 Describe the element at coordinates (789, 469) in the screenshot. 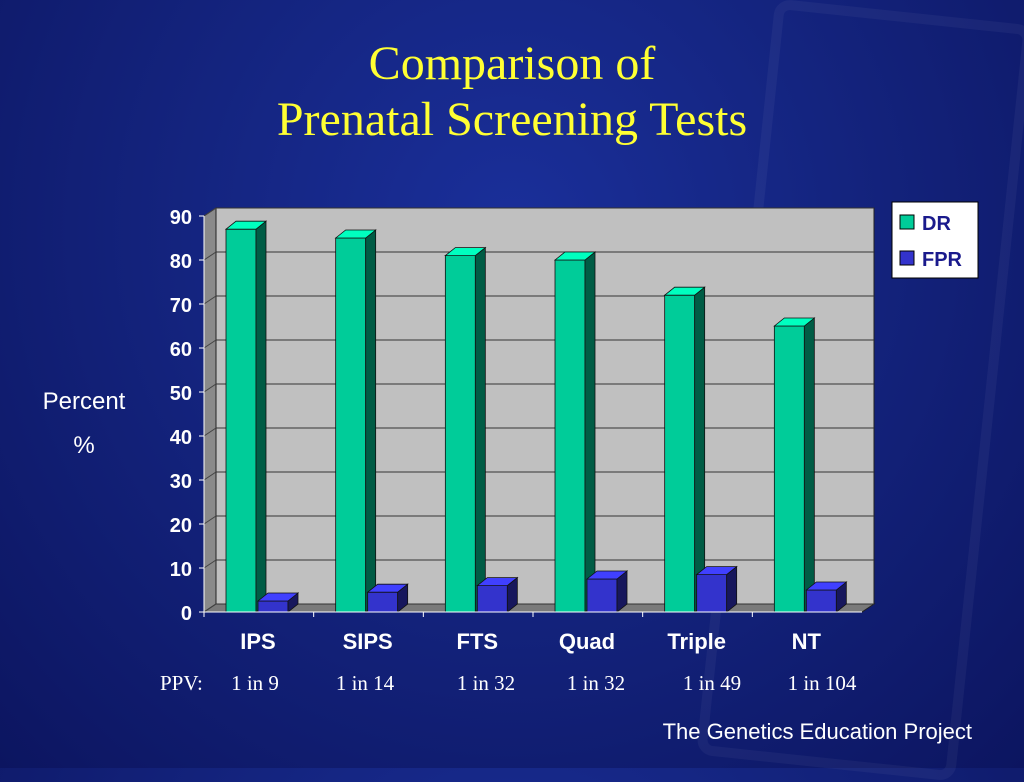

I see `bar-dr-nt-front` at that location.